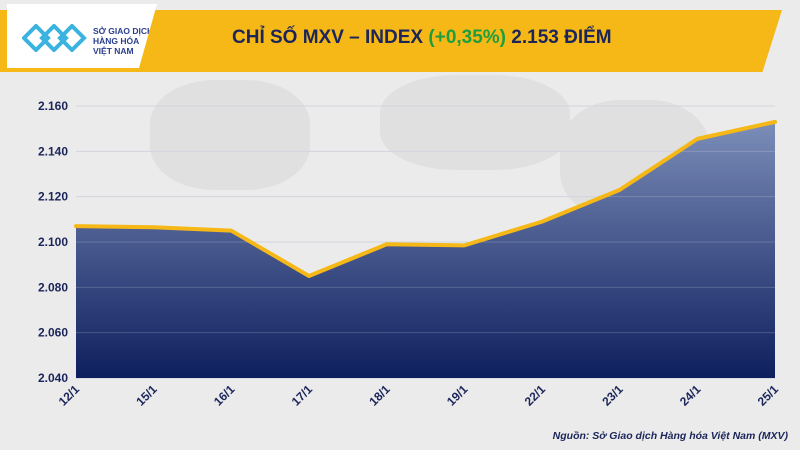 This screenshot has width=800, height=450. Describe the element at coordinates (53, 242) in the screenshot. I see `y-tick-label: 2.100` at that location.